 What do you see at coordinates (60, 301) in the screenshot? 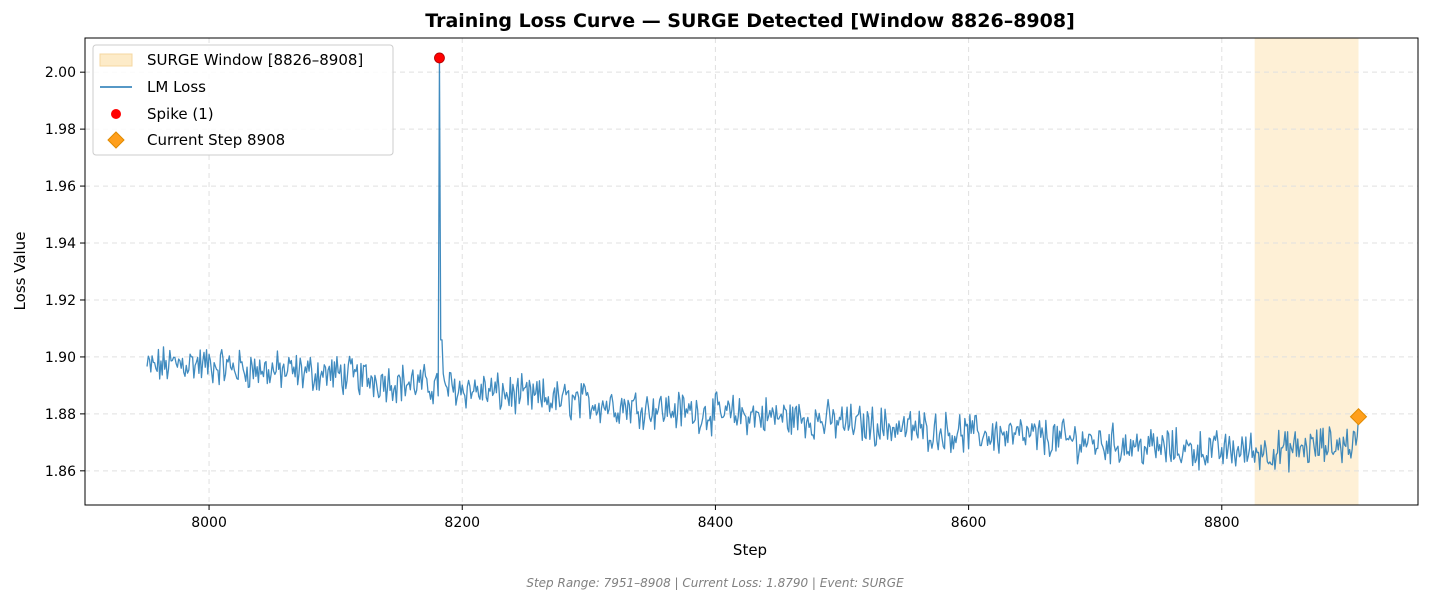
I see `y-tick-label: 1.92` at bounding box center [60, 301].